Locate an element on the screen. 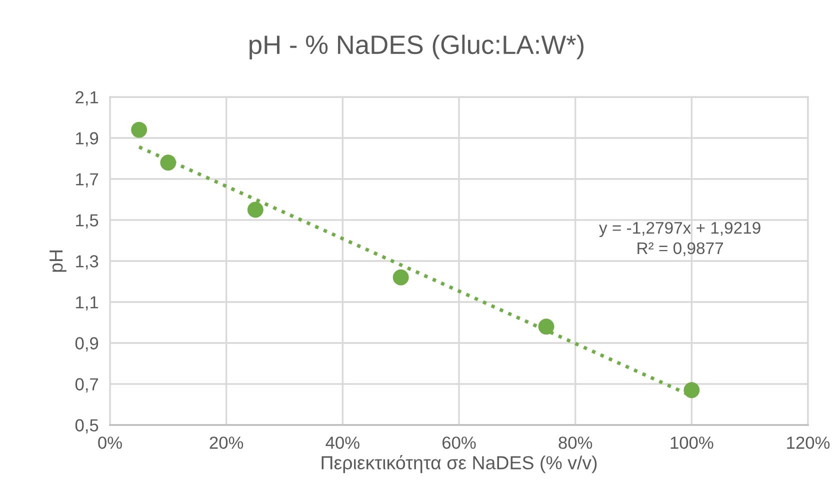 Image resolution: width=833 pixels, height=496 pixels. x-tick-label: 40% is located at coordinates (343, 442).